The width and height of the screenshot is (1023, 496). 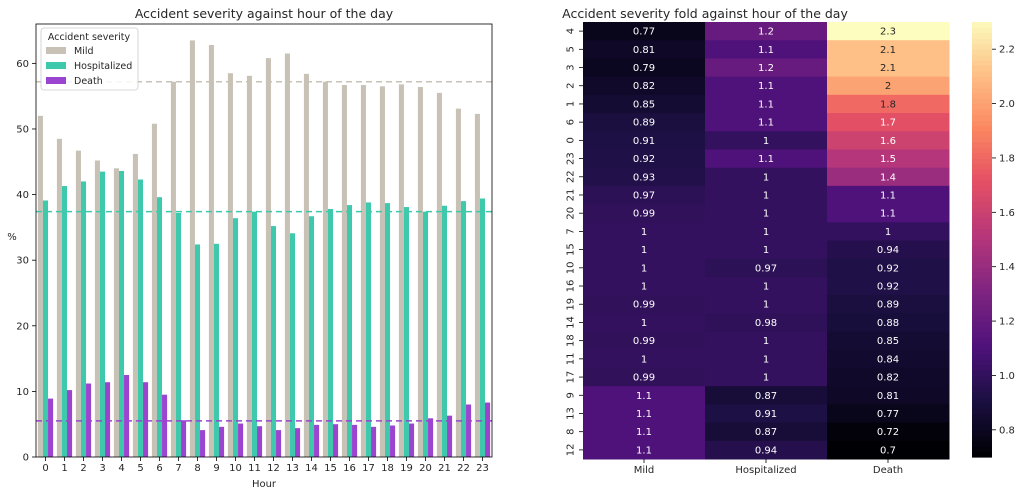 I want to click on heatmap-cell-12-death, so click(x=888, y=450).